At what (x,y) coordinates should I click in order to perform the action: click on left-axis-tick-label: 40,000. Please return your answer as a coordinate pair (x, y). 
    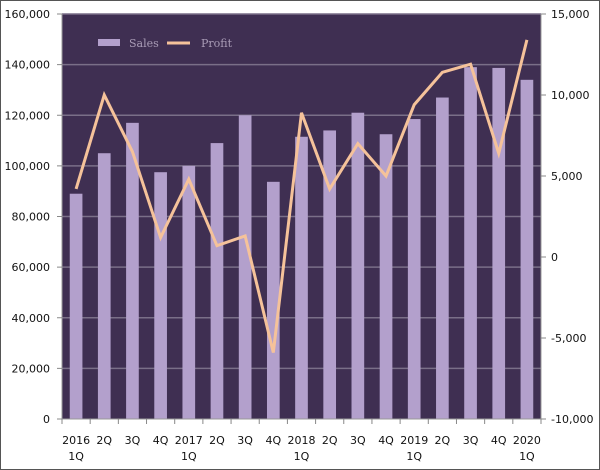
    Looking at the image, I should click on (31, 318).